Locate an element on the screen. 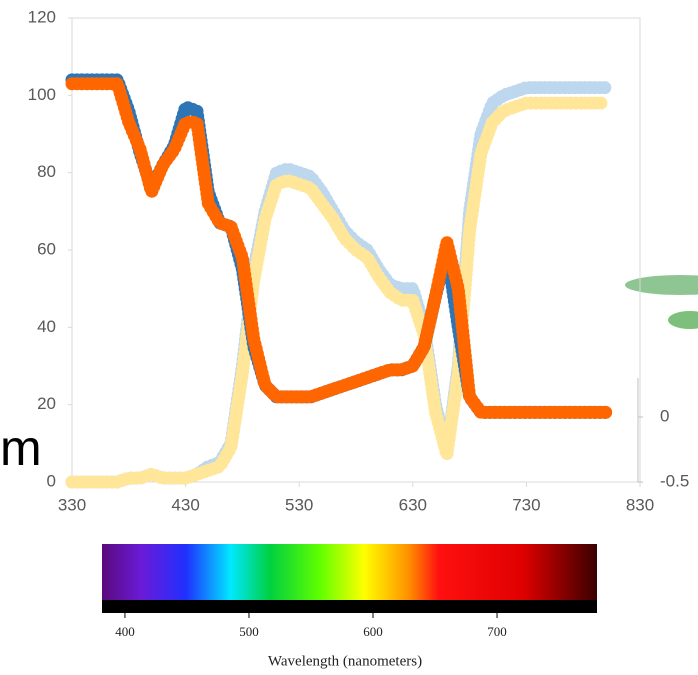 The width and height of the screenshot is (698, 675). x-tick-label: 330 is located at coordinates (72, 504).